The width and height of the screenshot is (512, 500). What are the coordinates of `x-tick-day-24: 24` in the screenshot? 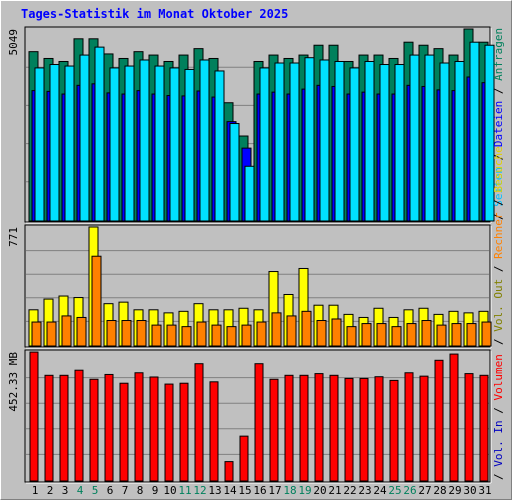 It's located at (380, 490).